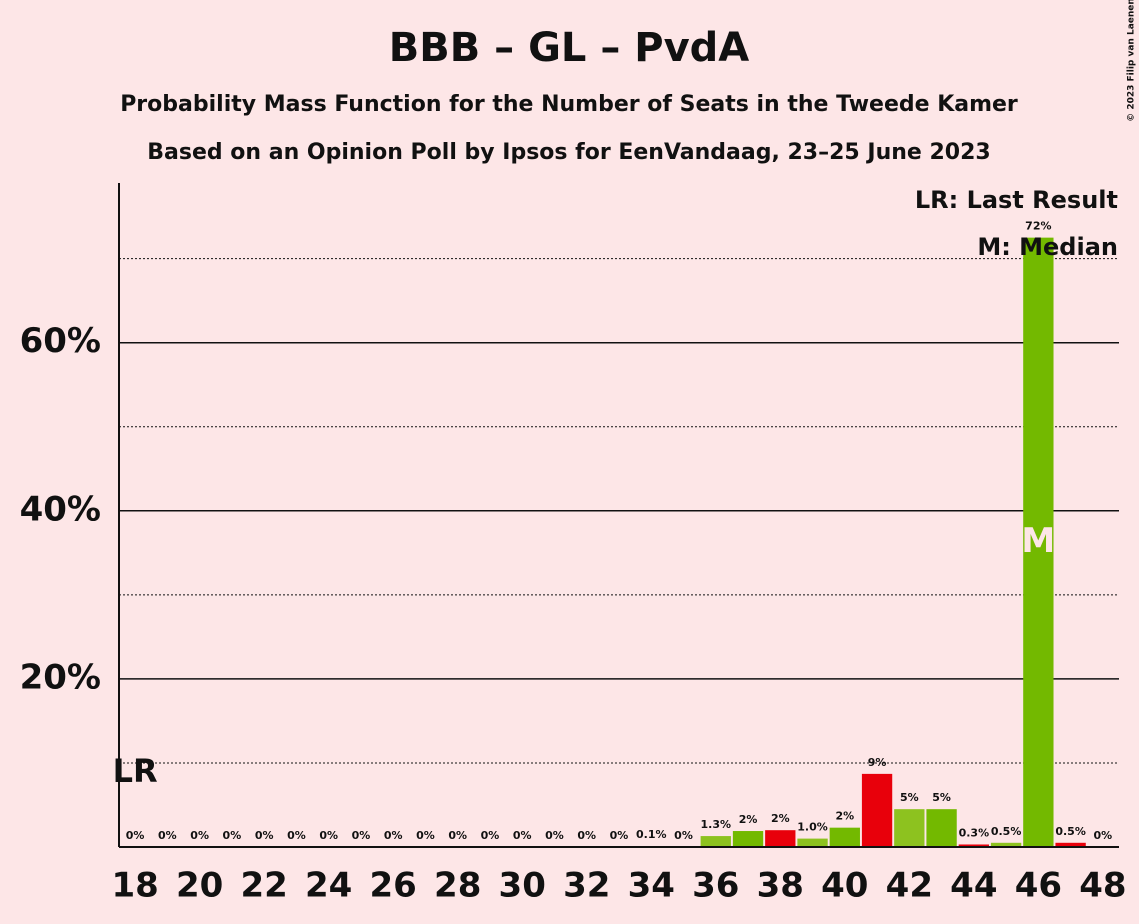 This screenshot has height=924, width=1139. I want to click on chart-title: BBB – GL – PvdA, so click(569, 48).